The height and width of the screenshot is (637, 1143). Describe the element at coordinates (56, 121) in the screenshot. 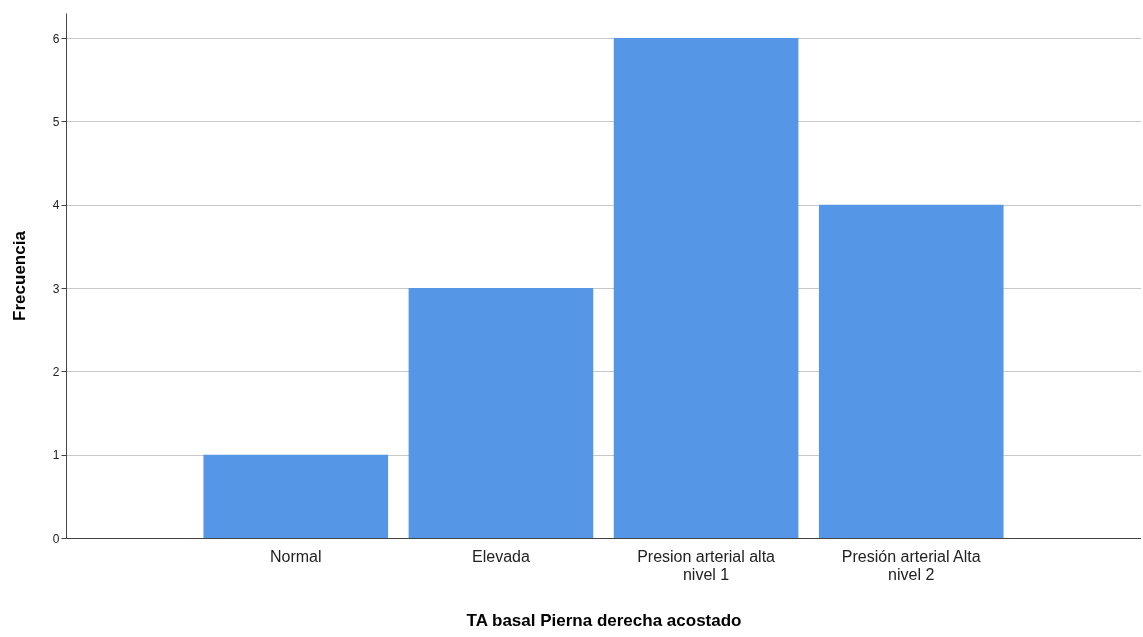

I see `y-tick-label: 5` at that location.